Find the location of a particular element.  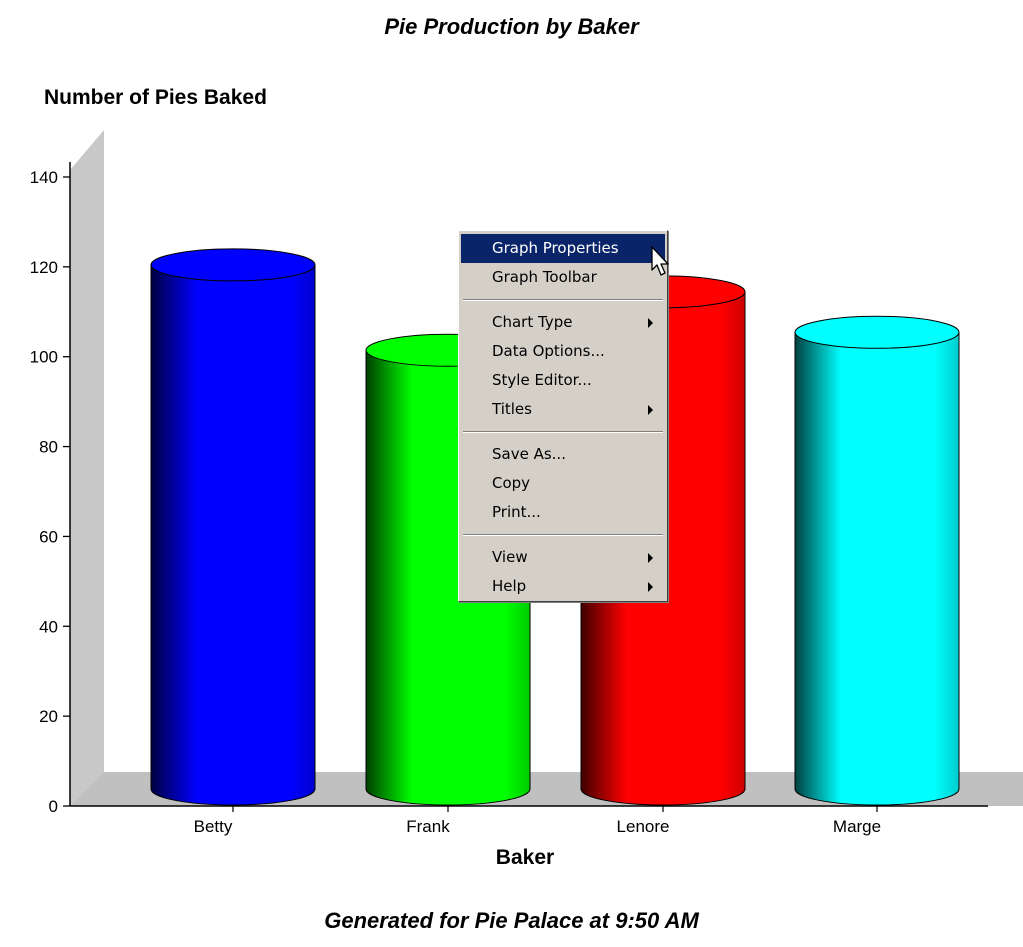

x-axis-title: Baker is located at coordinates (525, 857).